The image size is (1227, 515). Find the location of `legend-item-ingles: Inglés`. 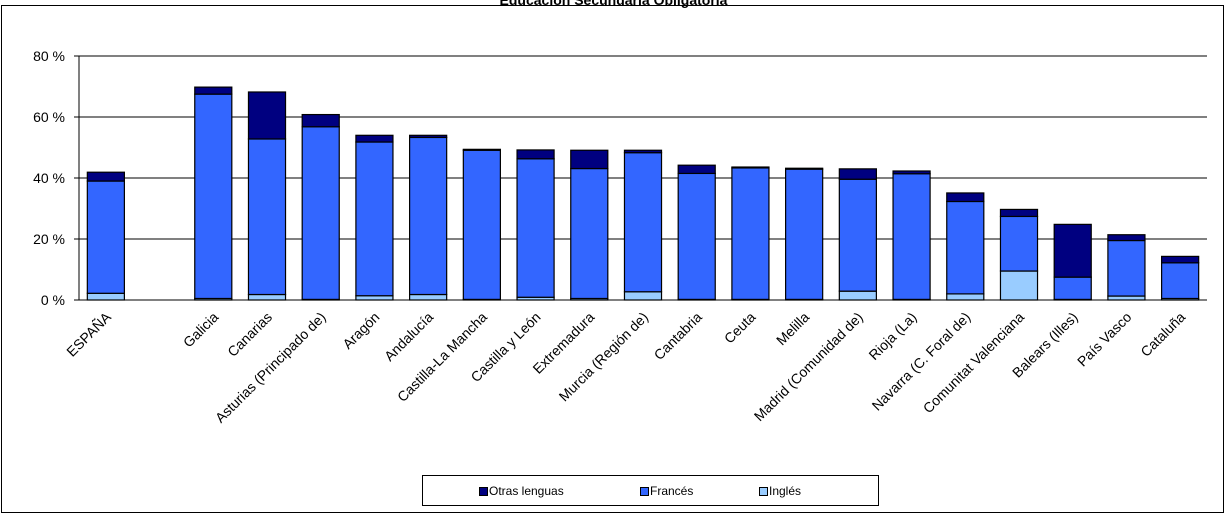

legend-item-ingles: Inglés is located at coordinates (780, 491).